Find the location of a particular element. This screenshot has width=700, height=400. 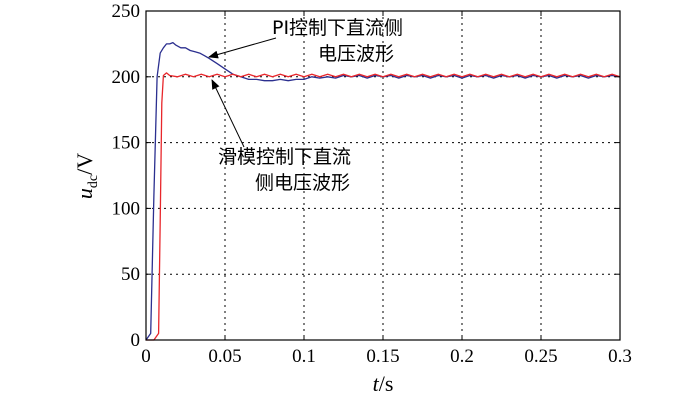

y-tick-label: 150 is located at coordinates (126, 143).